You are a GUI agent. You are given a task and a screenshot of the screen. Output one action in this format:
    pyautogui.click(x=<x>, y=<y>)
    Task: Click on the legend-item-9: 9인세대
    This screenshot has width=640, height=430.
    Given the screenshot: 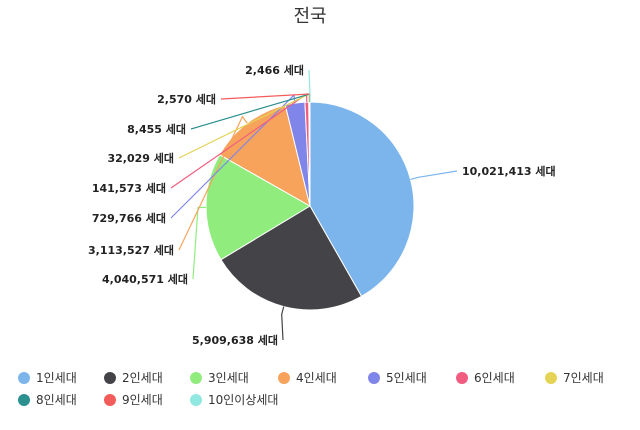 What is the action you would take?
    pyautogui.click(x=133, y=400)
    